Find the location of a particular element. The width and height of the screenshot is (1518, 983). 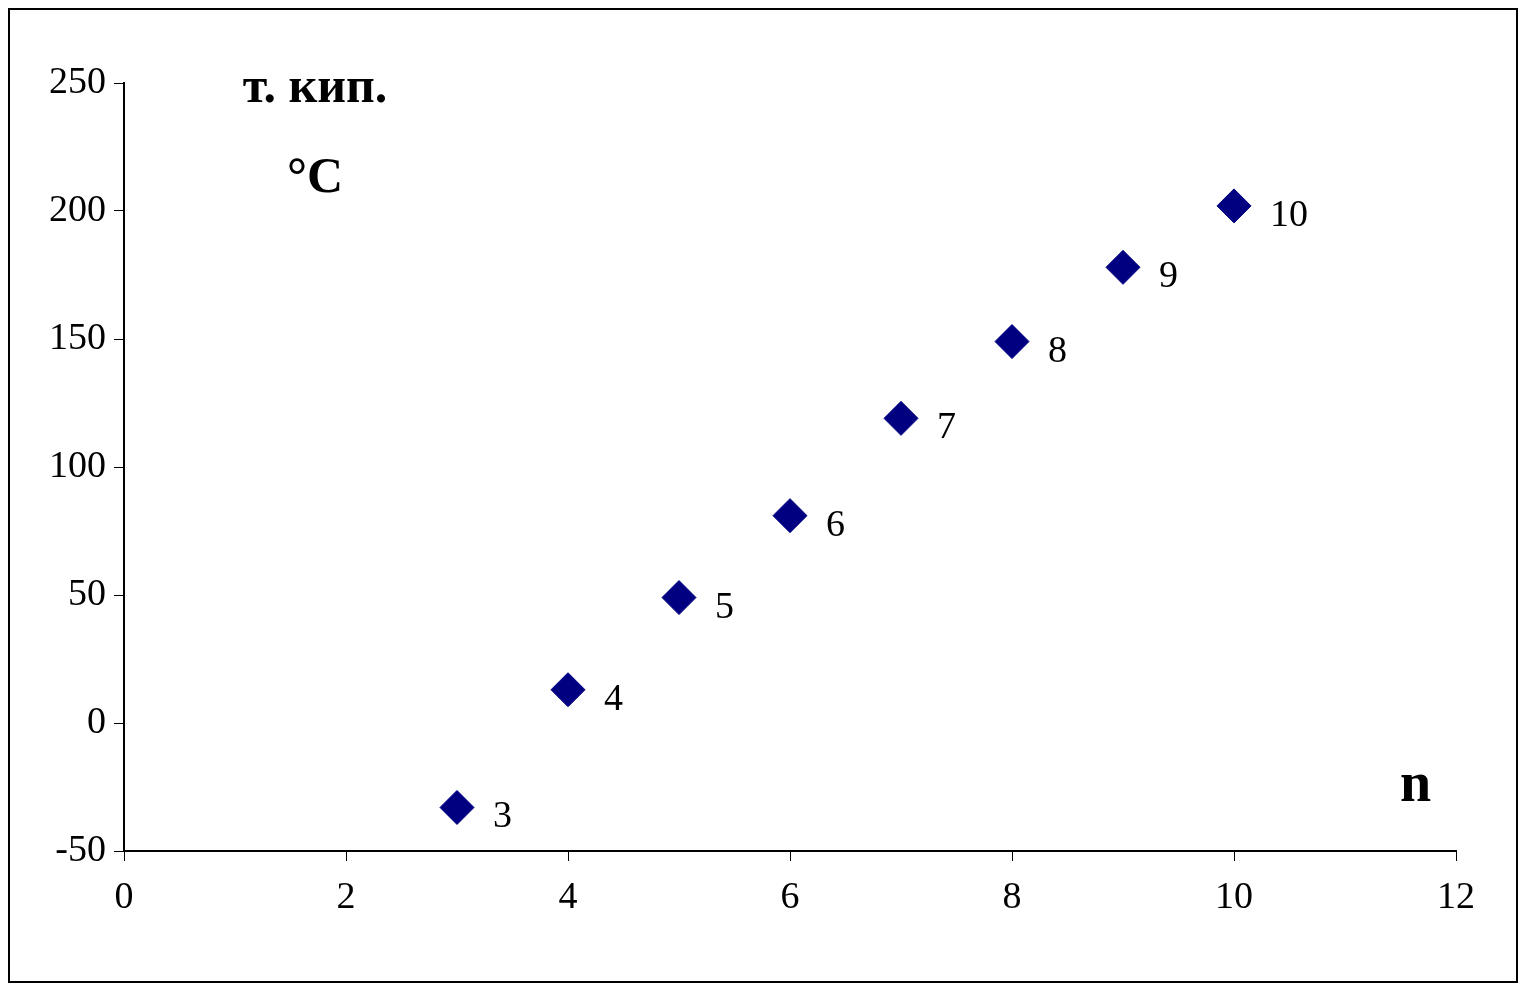

x-tick-label: 2 is located at coordinates (346, 894).